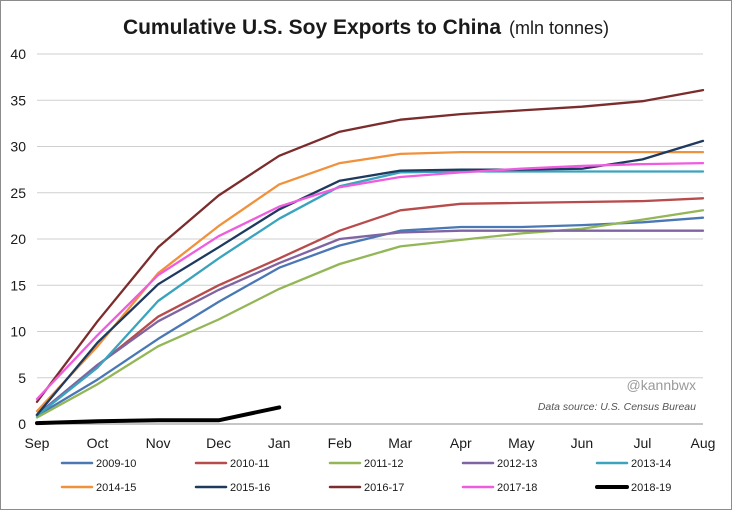  I want to click on legend-label: 2013-14, so click(651, 464).